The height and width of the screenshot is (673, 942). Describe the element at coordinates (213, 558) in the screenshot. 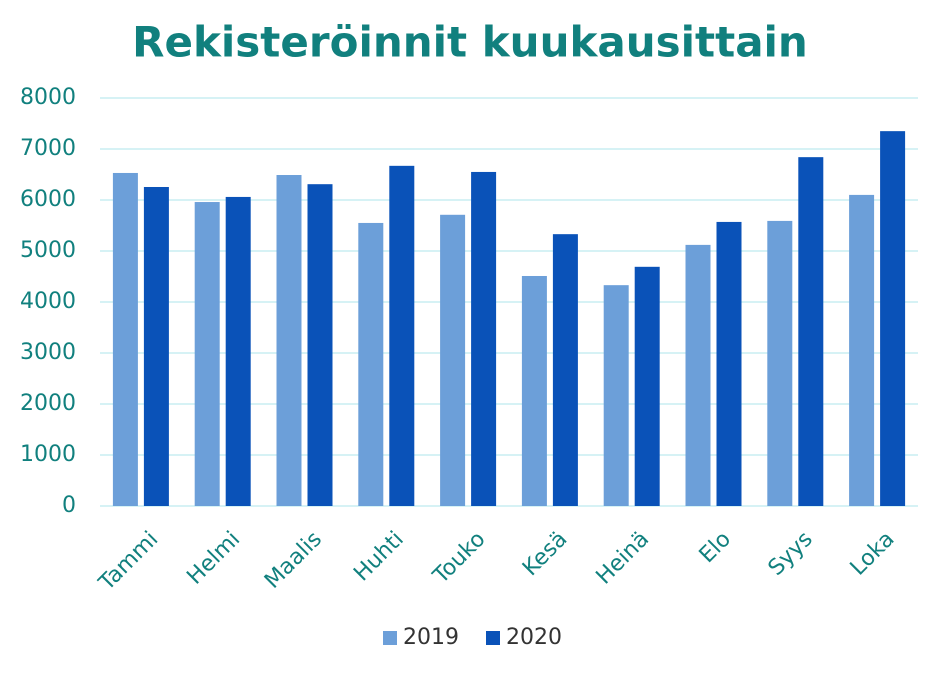

I see `x-tick-label: Helmi` at that location.